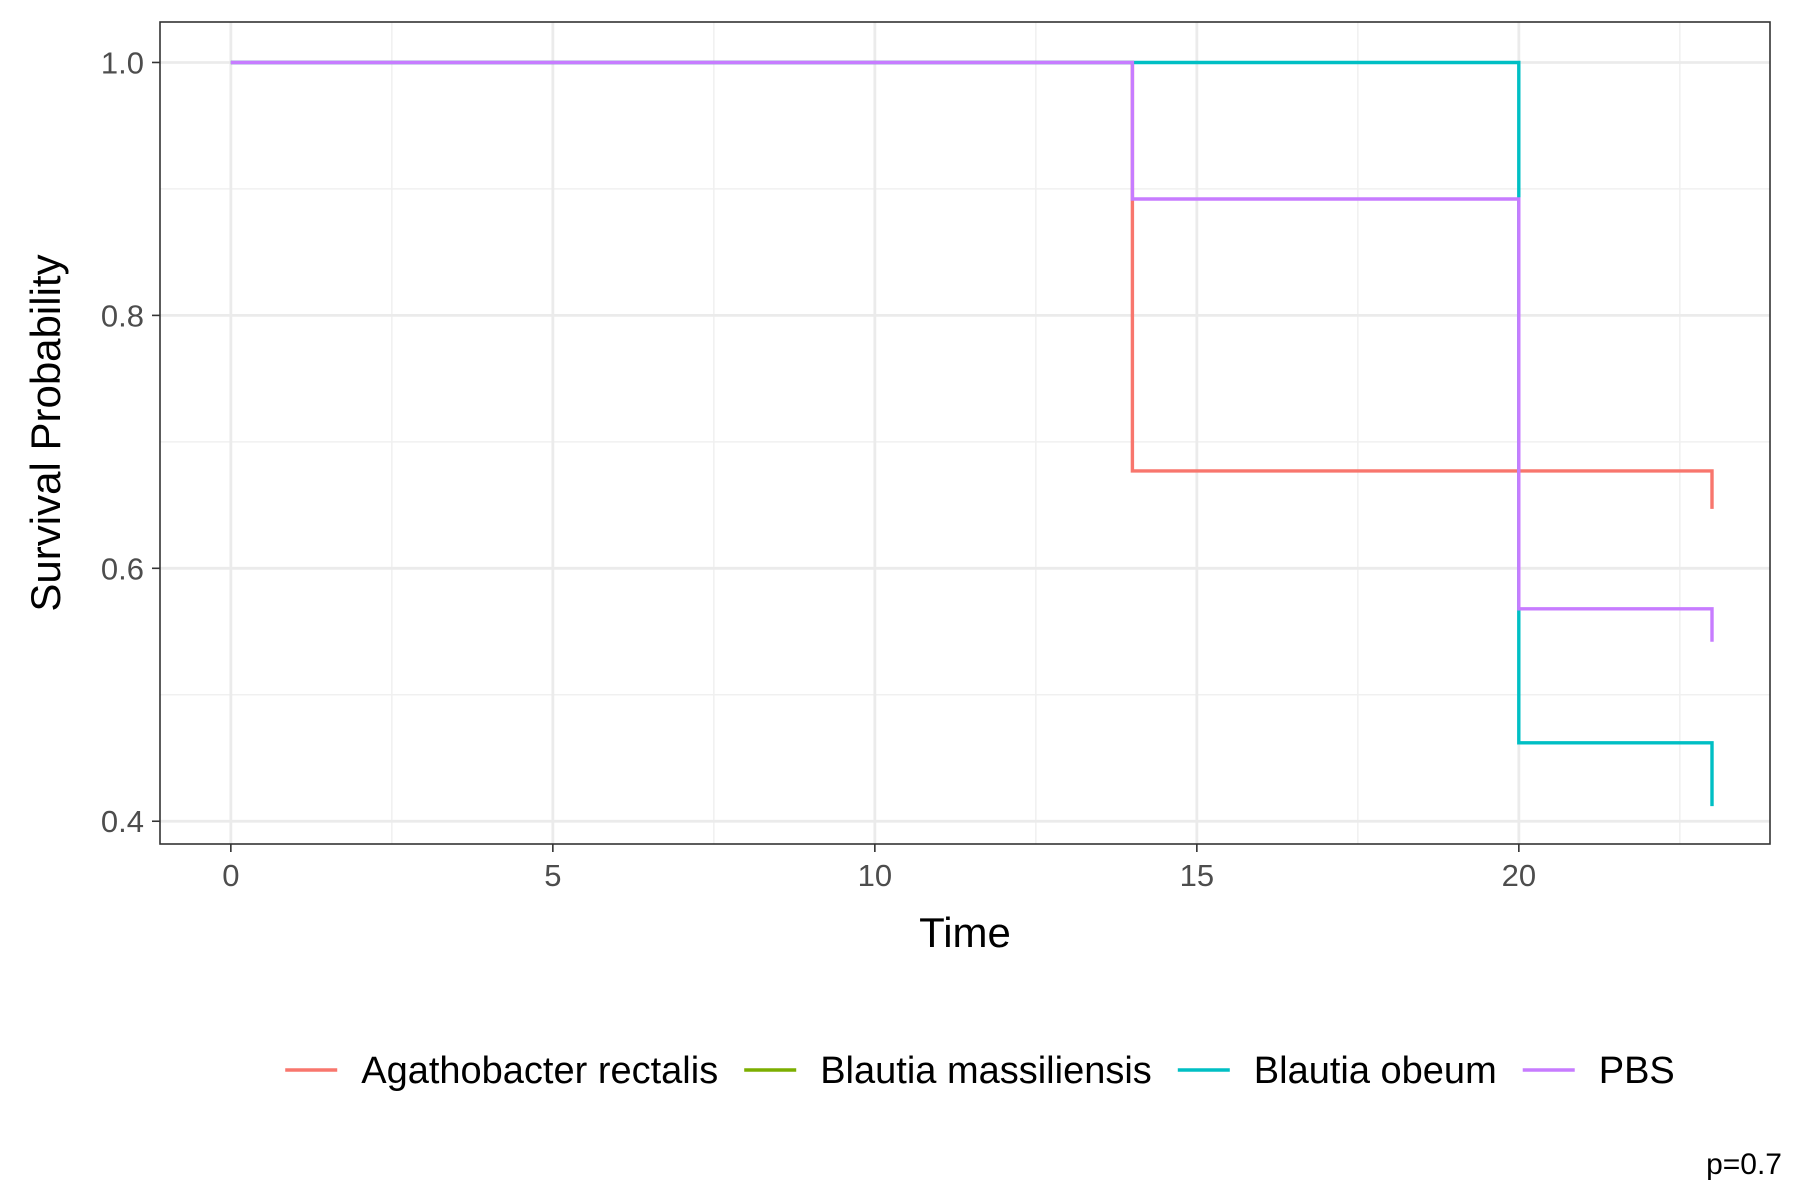  Describe the element at coordinates (1519, 875) in the screenshot. I see `x-tick-label: 20` at that location.